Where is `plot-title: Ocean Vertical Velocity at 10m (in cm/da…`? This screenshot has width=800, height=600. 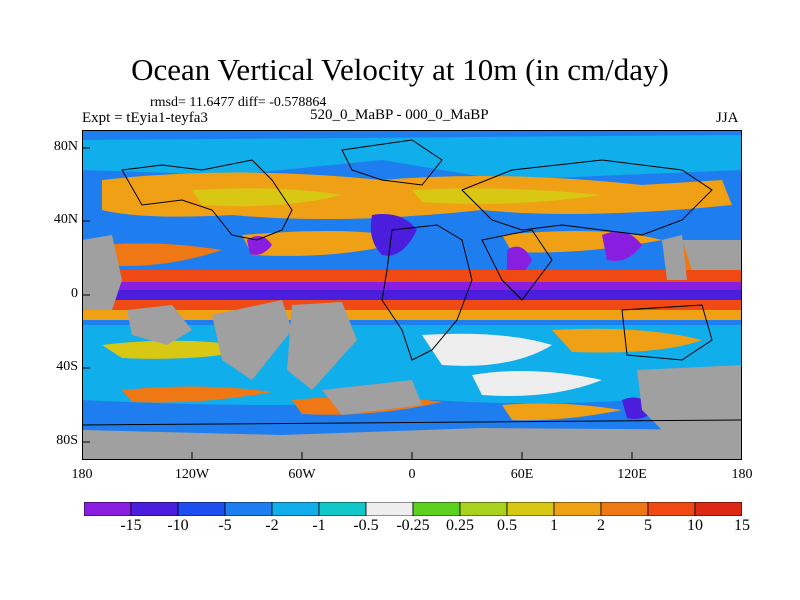 plot-title: Ocean Vertical Velocity at 10m (in cm/da… is located at coordinates (400, 69).